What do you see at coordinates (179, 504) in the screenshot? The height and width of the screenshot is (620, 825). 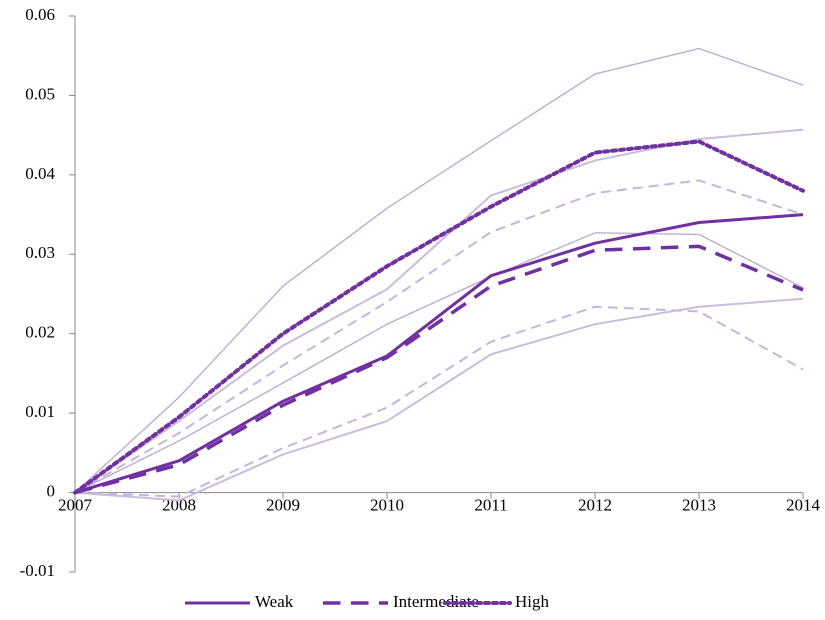 I see `x-tick-label: 2008` at bounding box center [179, 504].